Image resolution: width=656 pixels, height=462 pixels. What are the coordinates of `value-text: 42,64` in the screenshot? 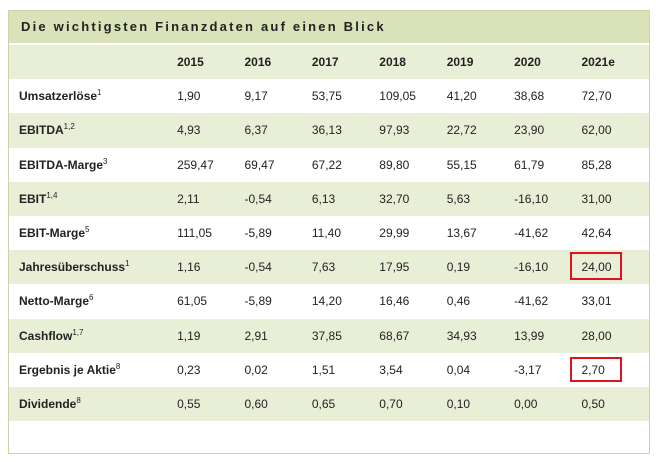 It's located at (596, 233).